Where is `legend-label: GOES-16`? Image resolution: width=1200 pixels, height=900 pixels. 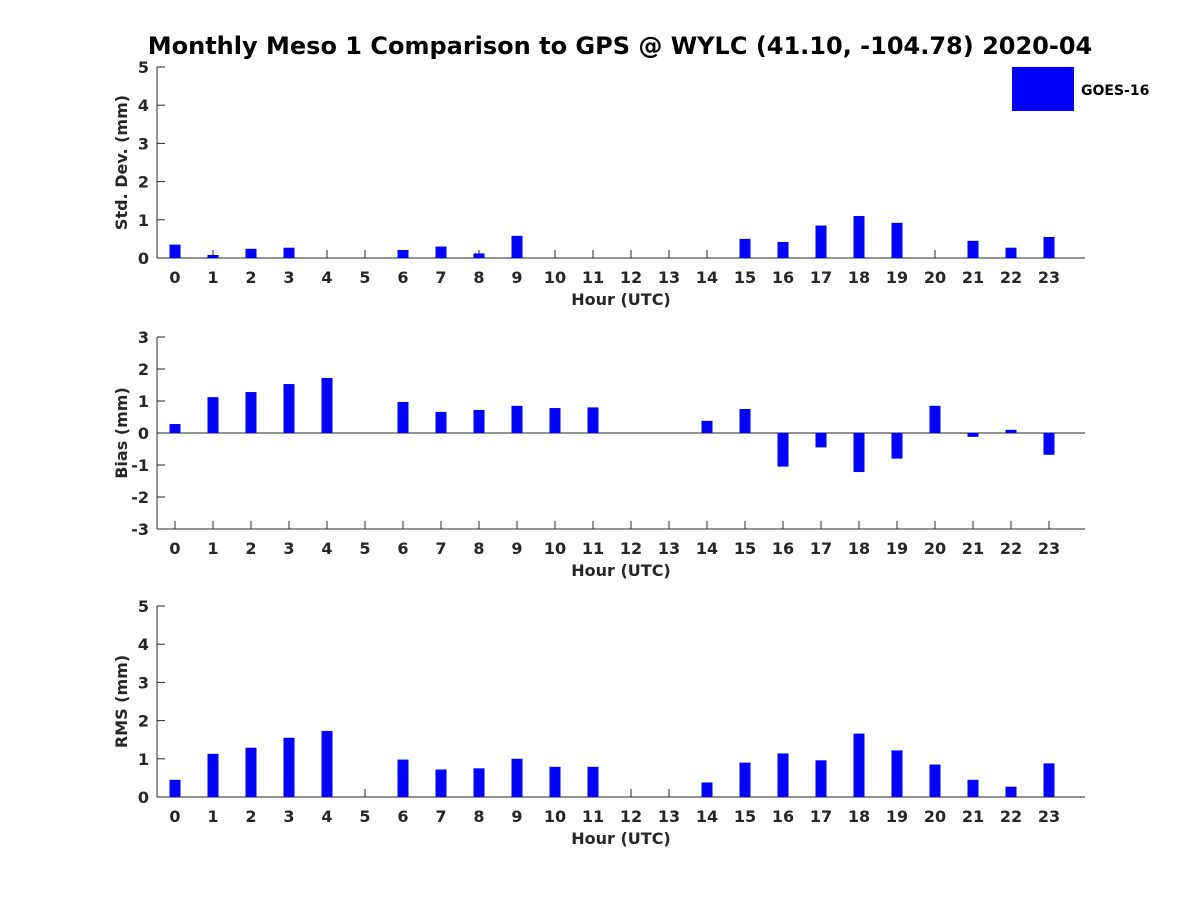 legend-label: GOES-16 is located at coordinates (1115, 91).